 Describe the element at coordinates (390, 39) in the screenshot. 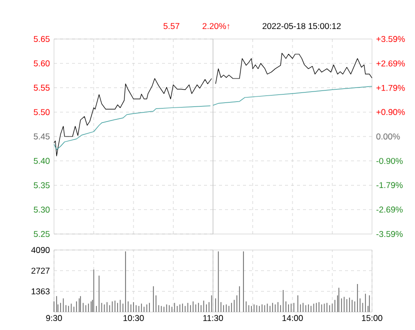

I see `text: +3.59%` at that location.